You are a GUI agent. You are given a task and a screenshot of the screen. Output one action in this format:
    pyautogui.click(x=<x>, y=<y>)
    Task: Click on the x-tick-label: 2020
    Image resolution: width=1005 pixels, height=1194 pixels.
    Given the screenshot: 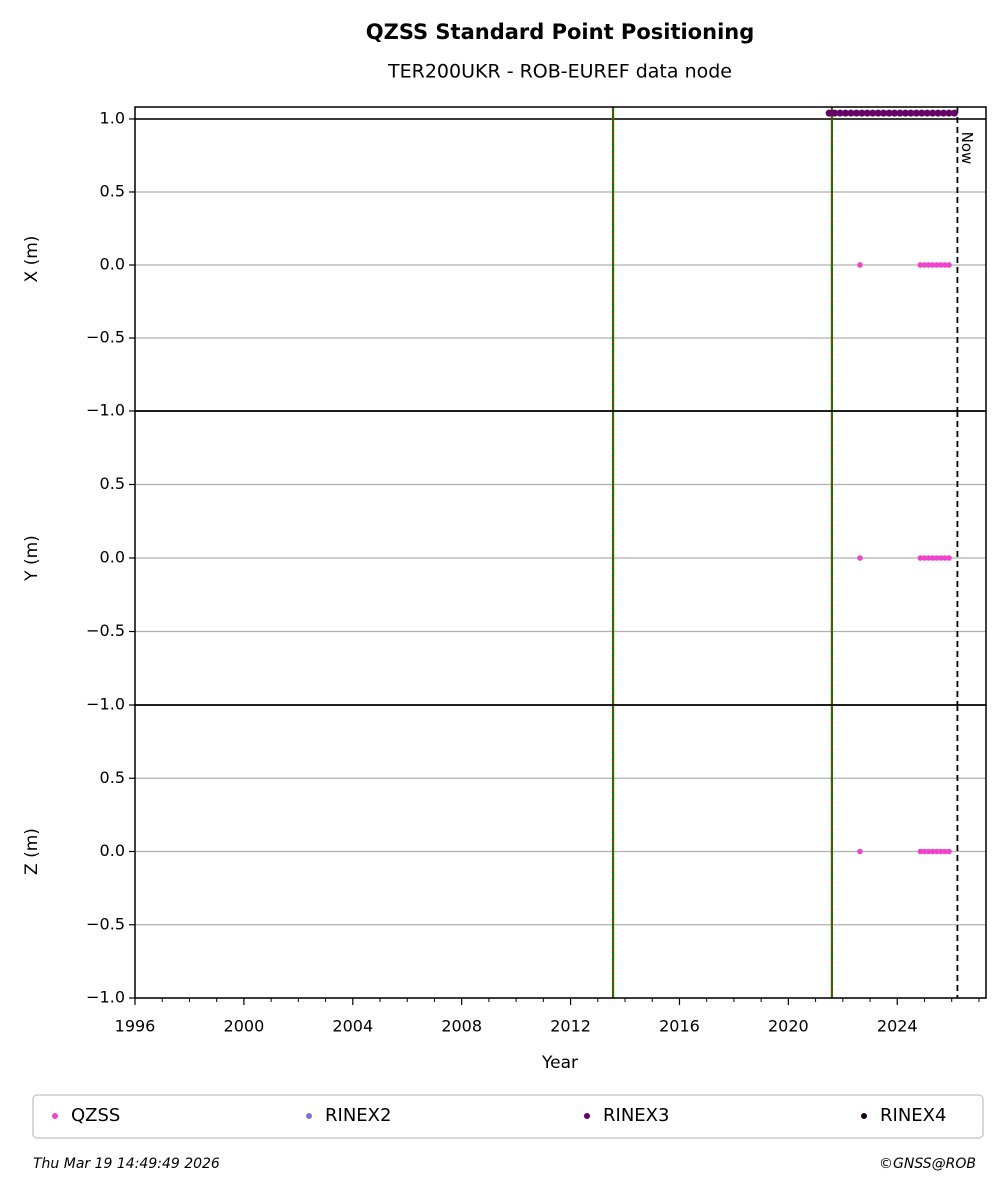 What is the action you would take?
    pyautogui.click(x=788, y=1026)
    